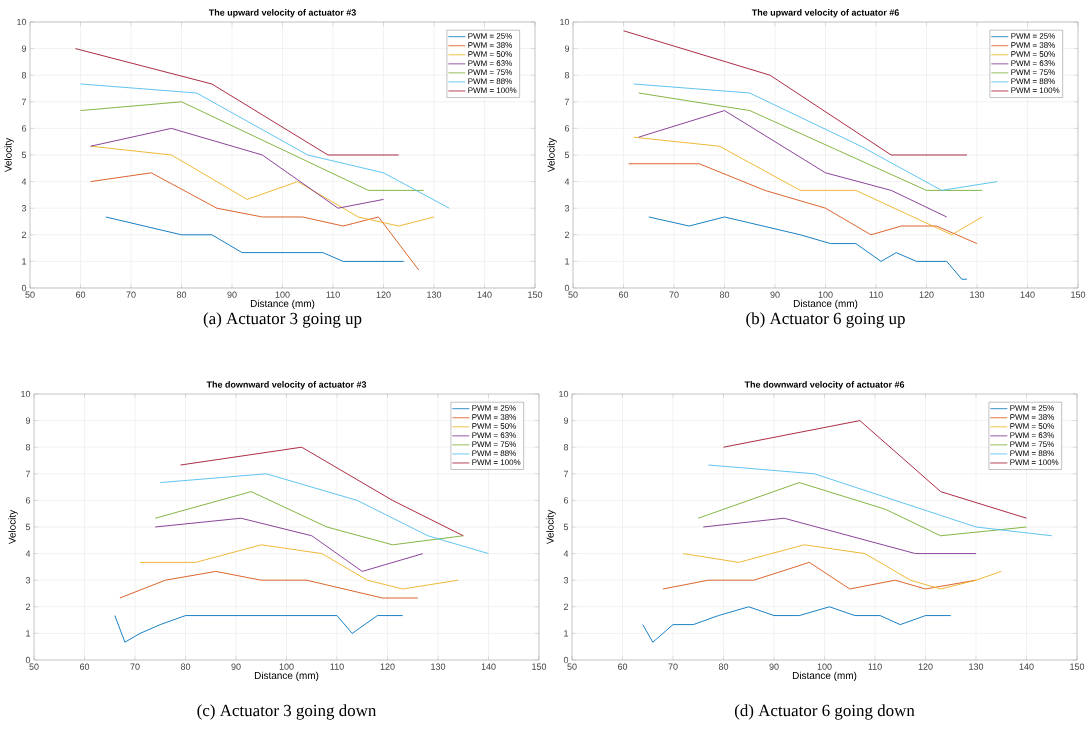  What do you see at coordinates (286, 385) in the screenshot?
I see `chart-title: The downward velocity of actuator #3` at bounding box center [286, 385].